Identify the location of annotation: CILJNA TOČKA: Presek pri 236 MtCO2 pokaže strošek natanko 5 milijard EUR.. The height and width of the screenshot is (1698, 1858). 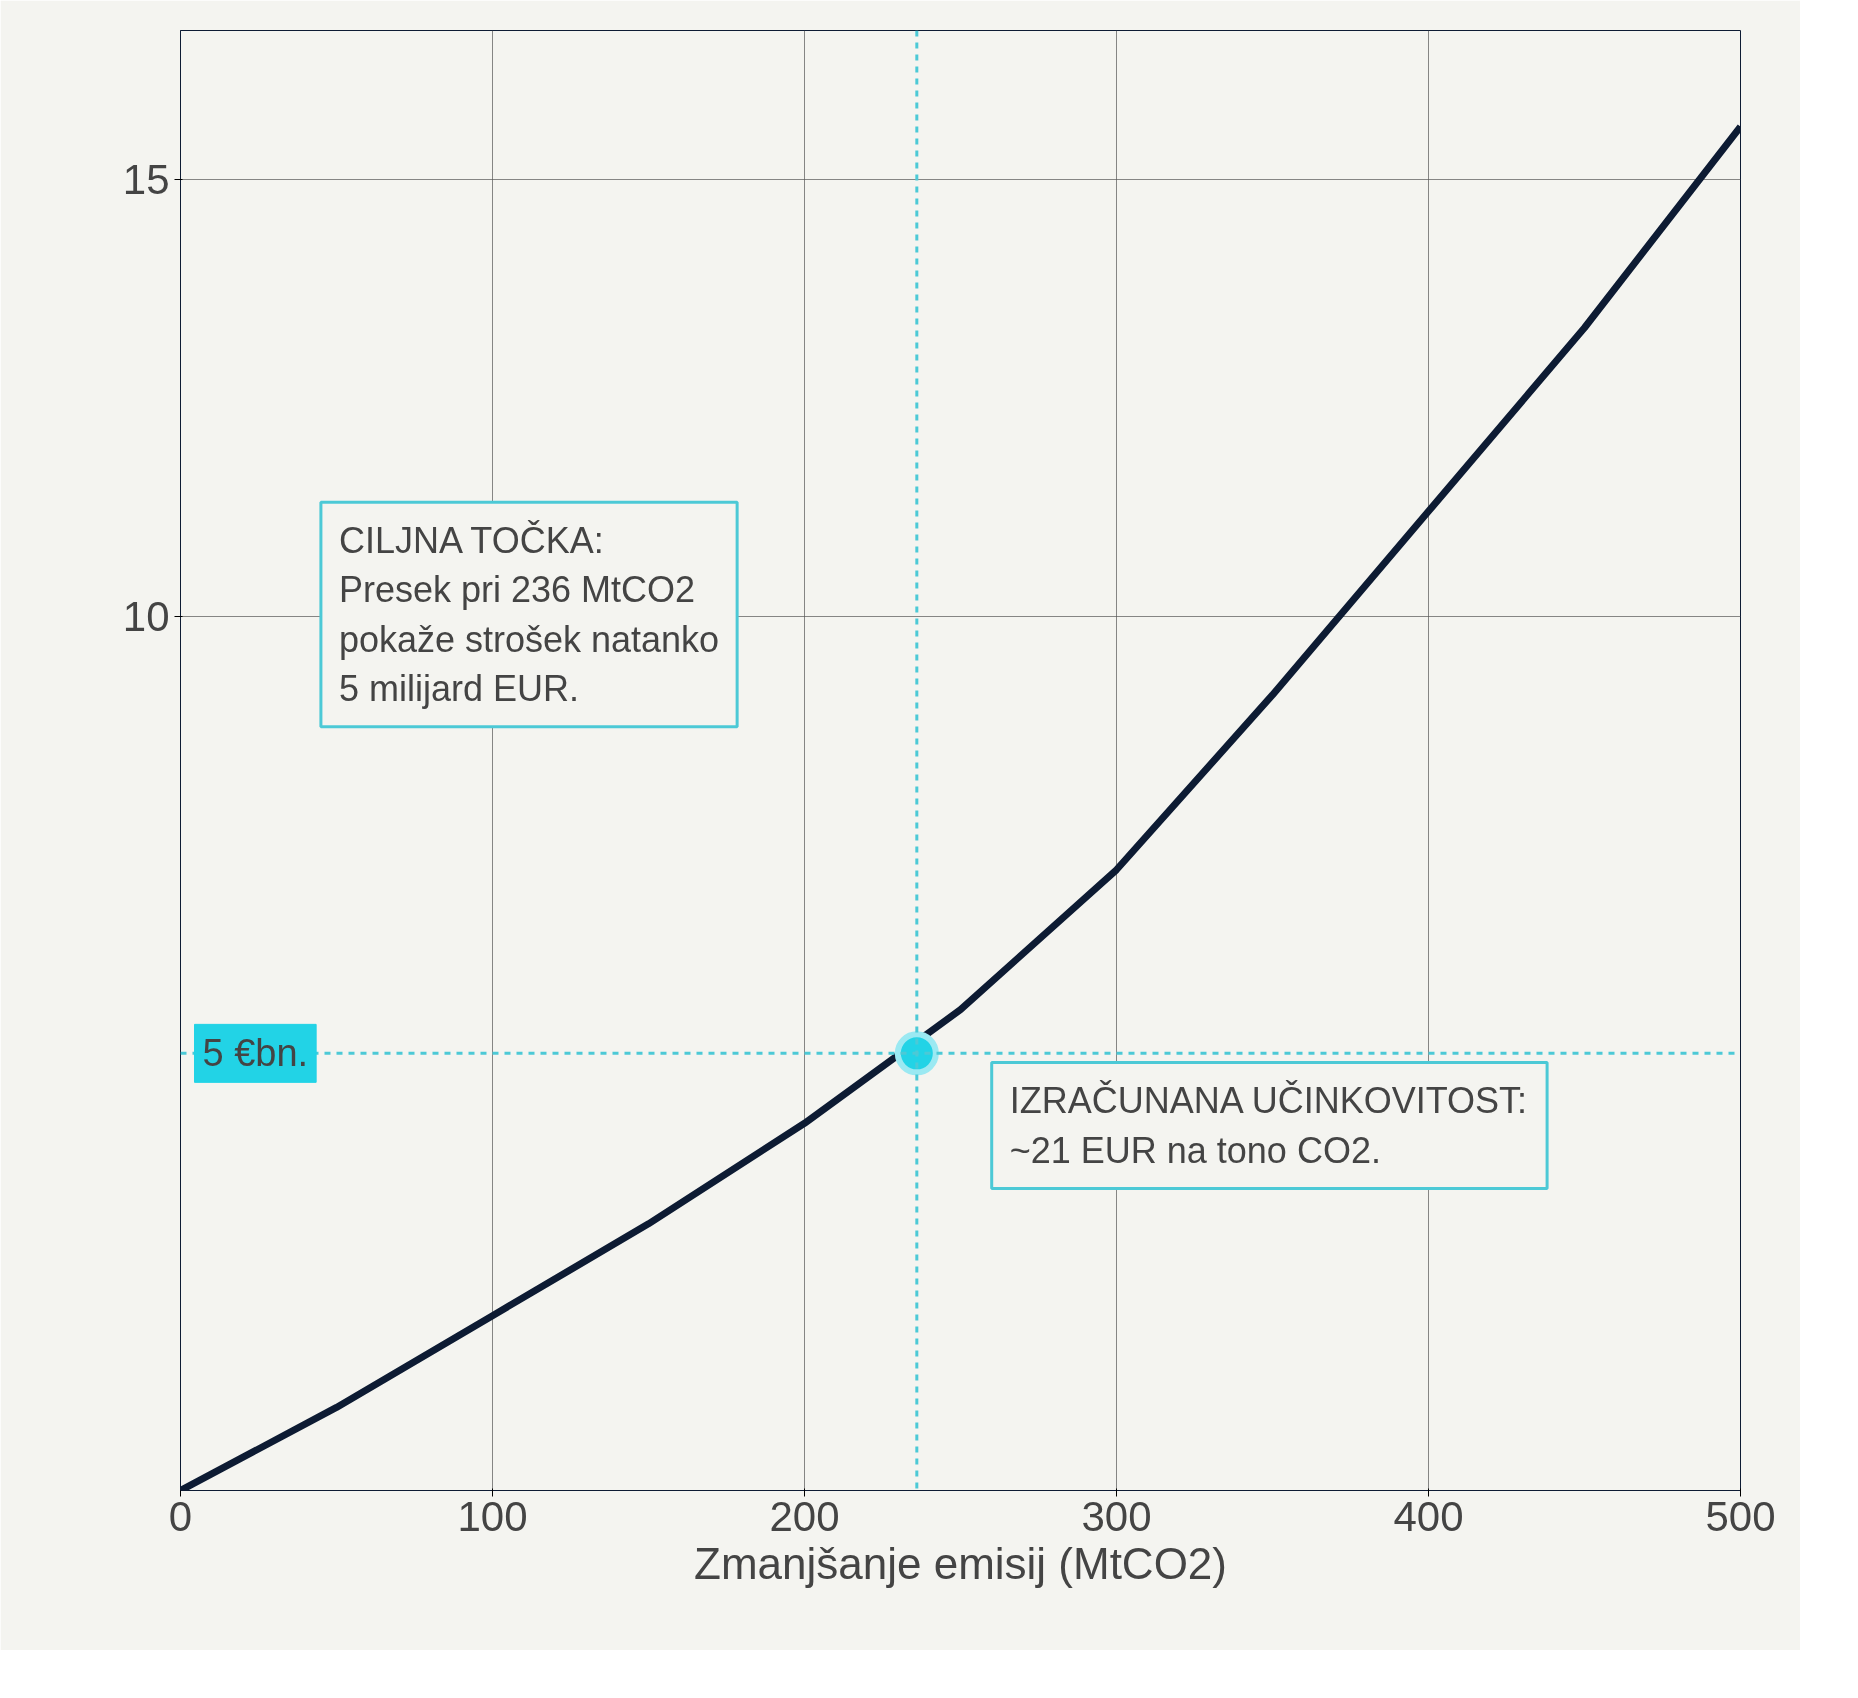
(529, 614).